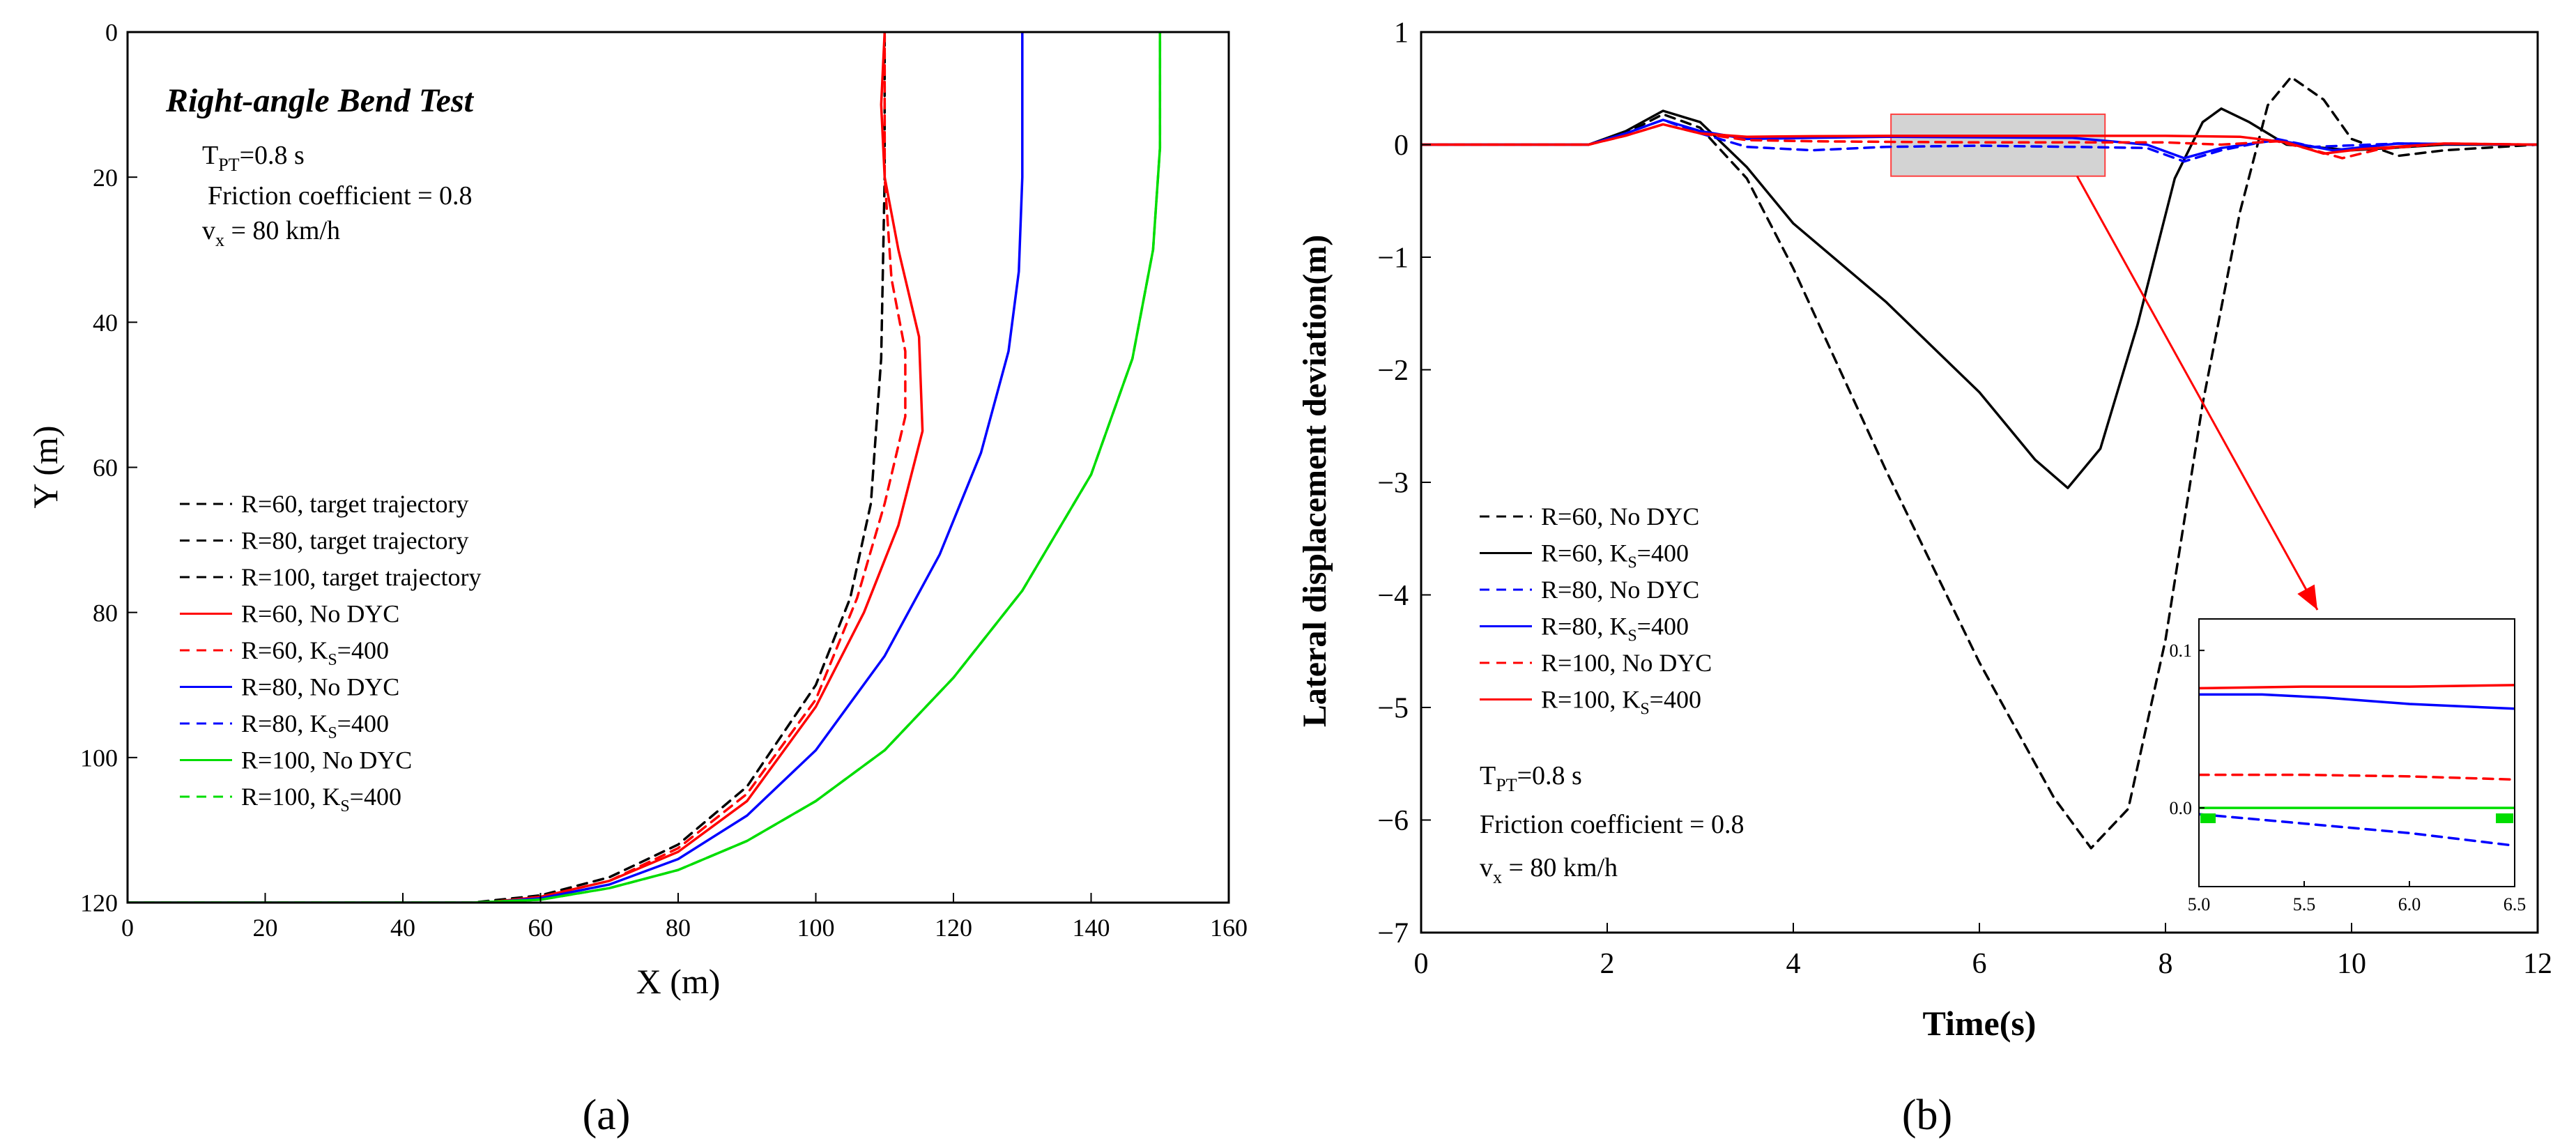 The height and width of the screenshot is (1141, 2576). I want to click on panel-a-x-tick-label-2: 40, so click(402, 928).